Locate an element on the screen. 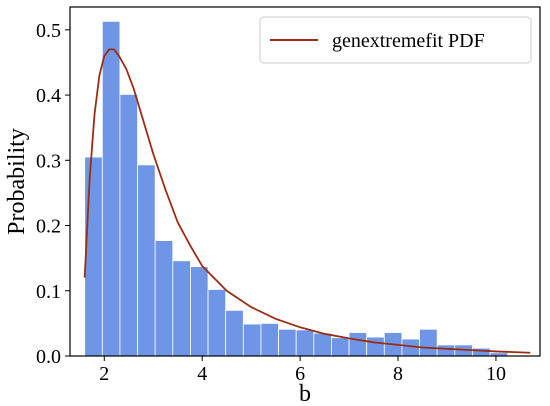  x-tick-label: 4 is located at coordinates (202, 374).